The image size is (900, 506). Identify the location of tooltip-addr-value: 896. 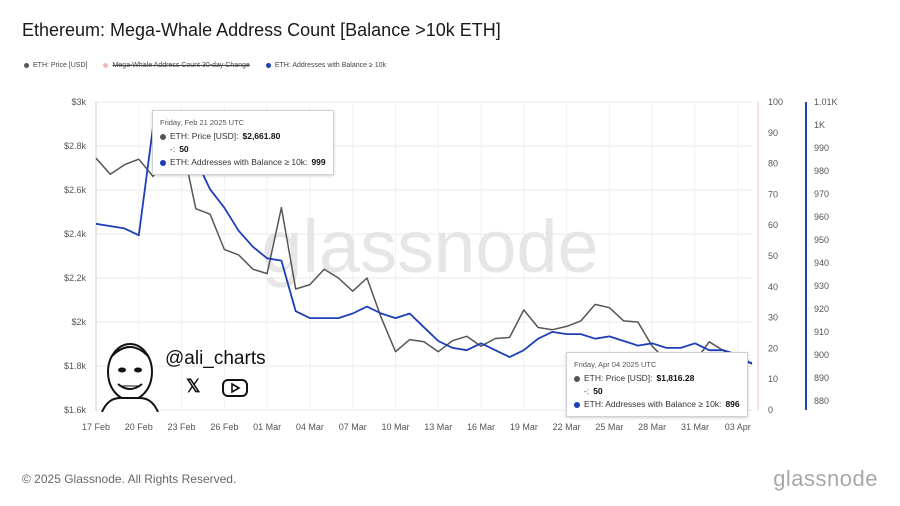
(732, 404).